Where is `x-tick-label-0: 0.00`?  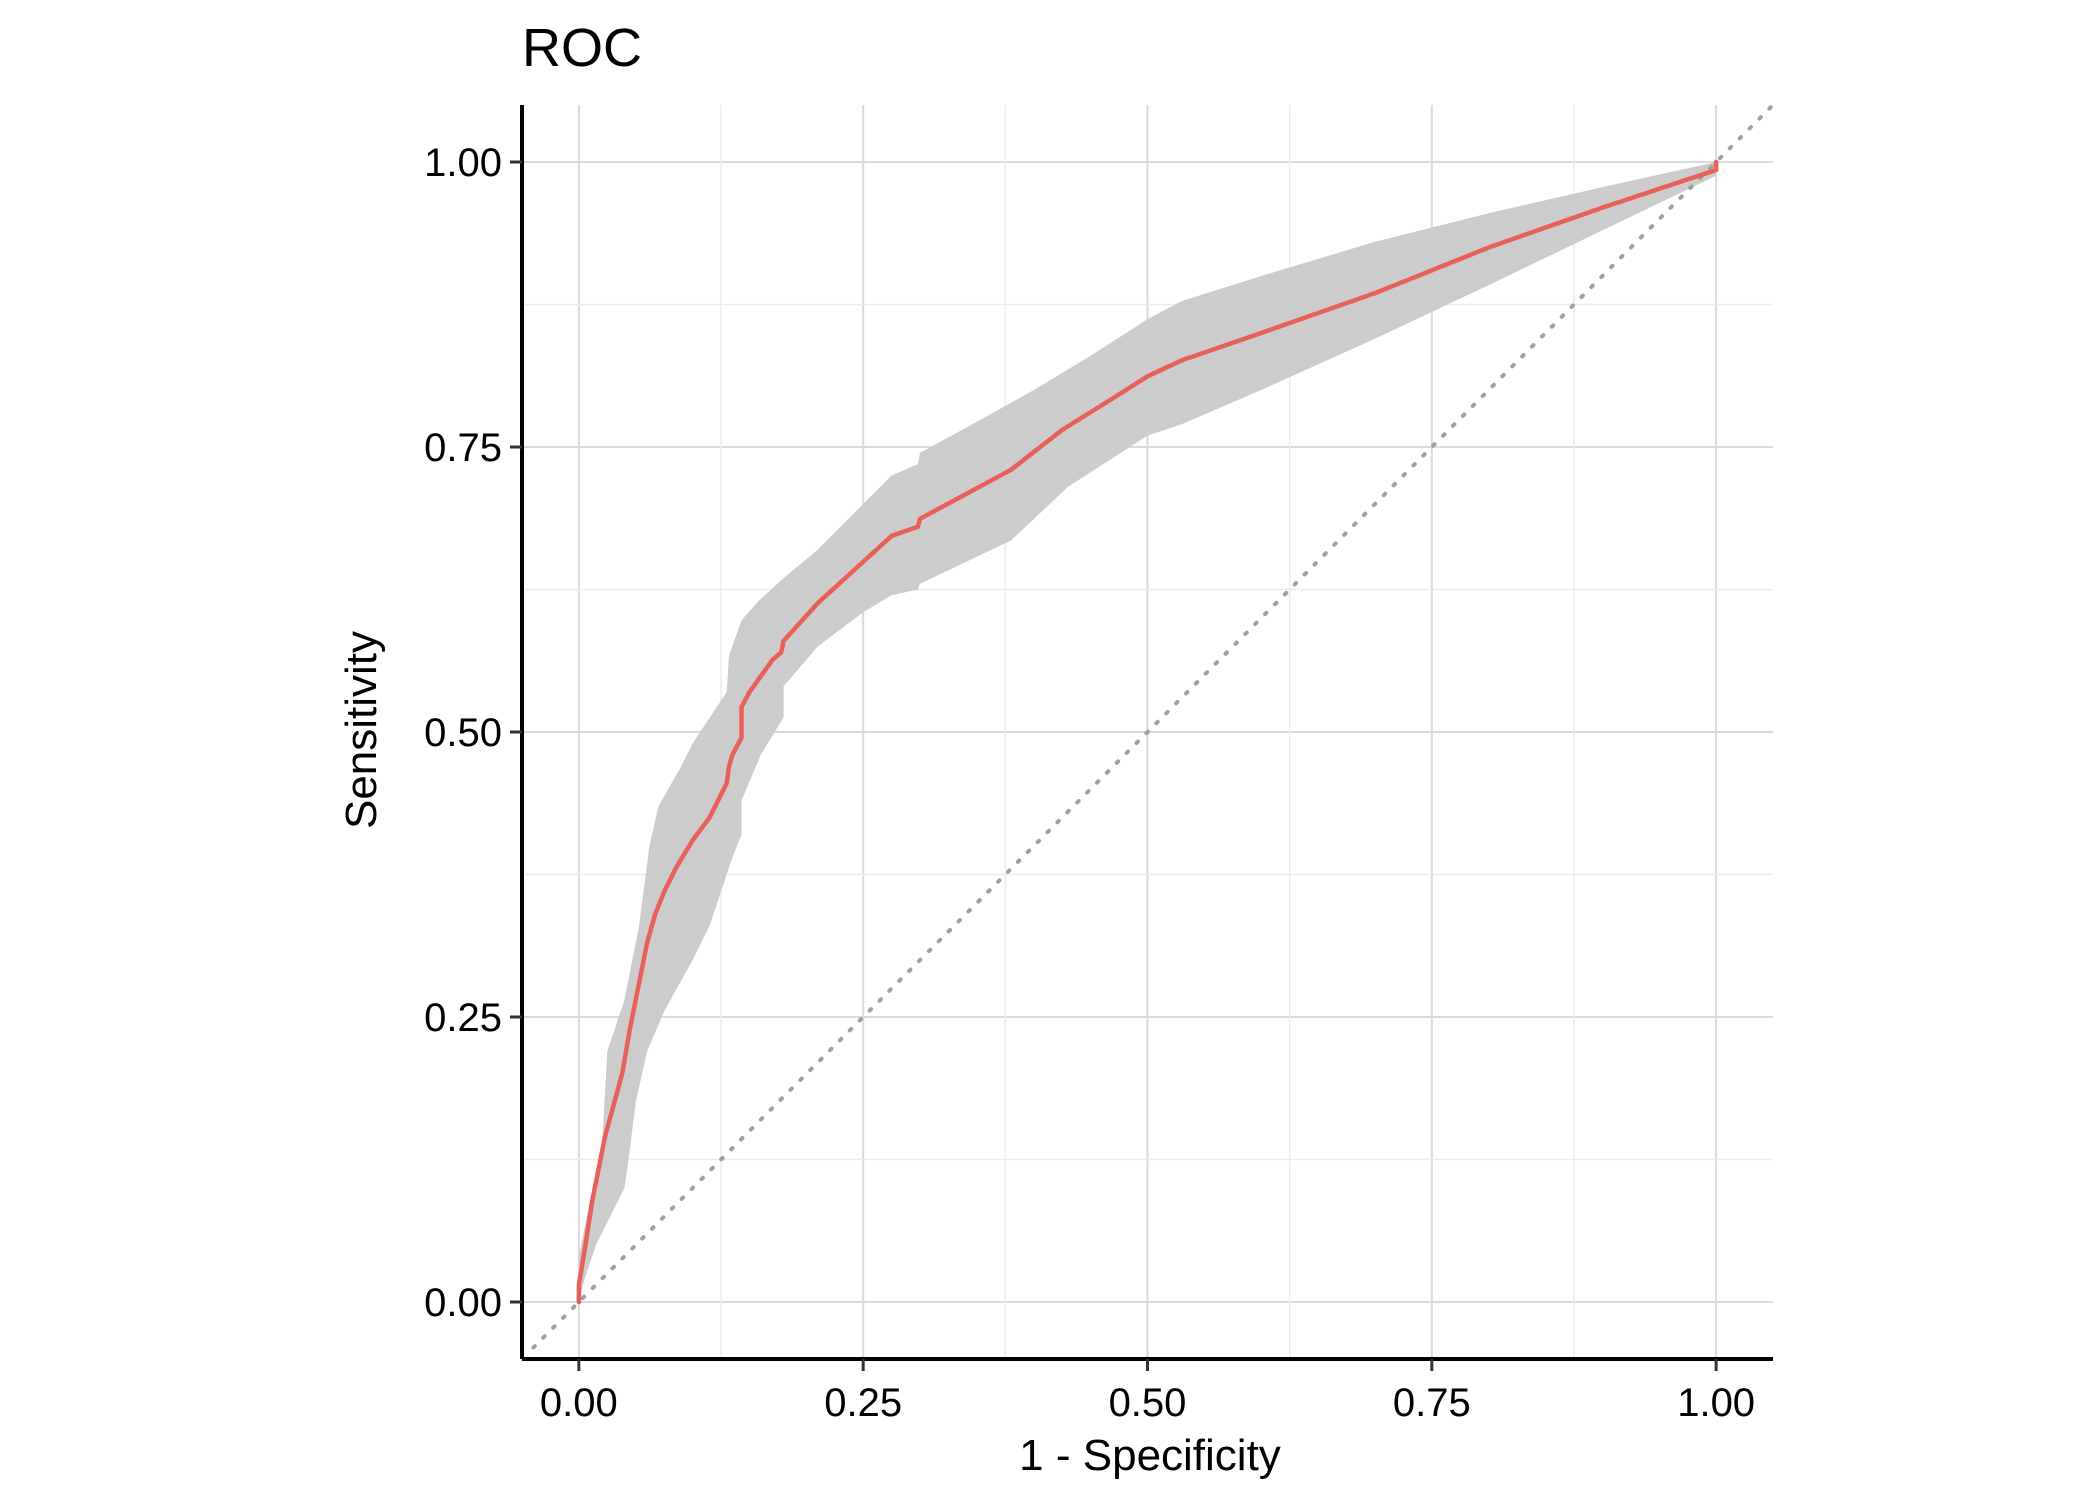 x-tick-label-0: 0.00 is located at coordinates (579, 1403).